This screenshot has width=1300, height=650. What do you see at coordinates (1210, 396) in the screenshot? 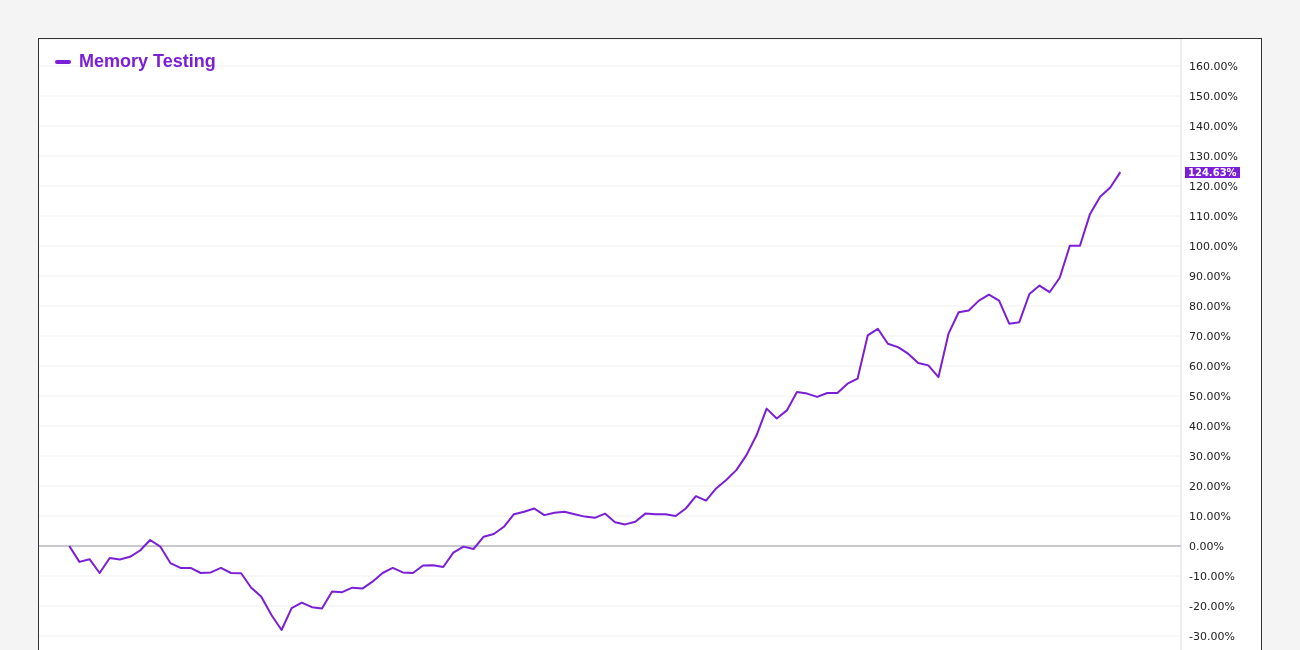
I see `y-tick-label: 50.00%` at bounding box center [1210, 396].